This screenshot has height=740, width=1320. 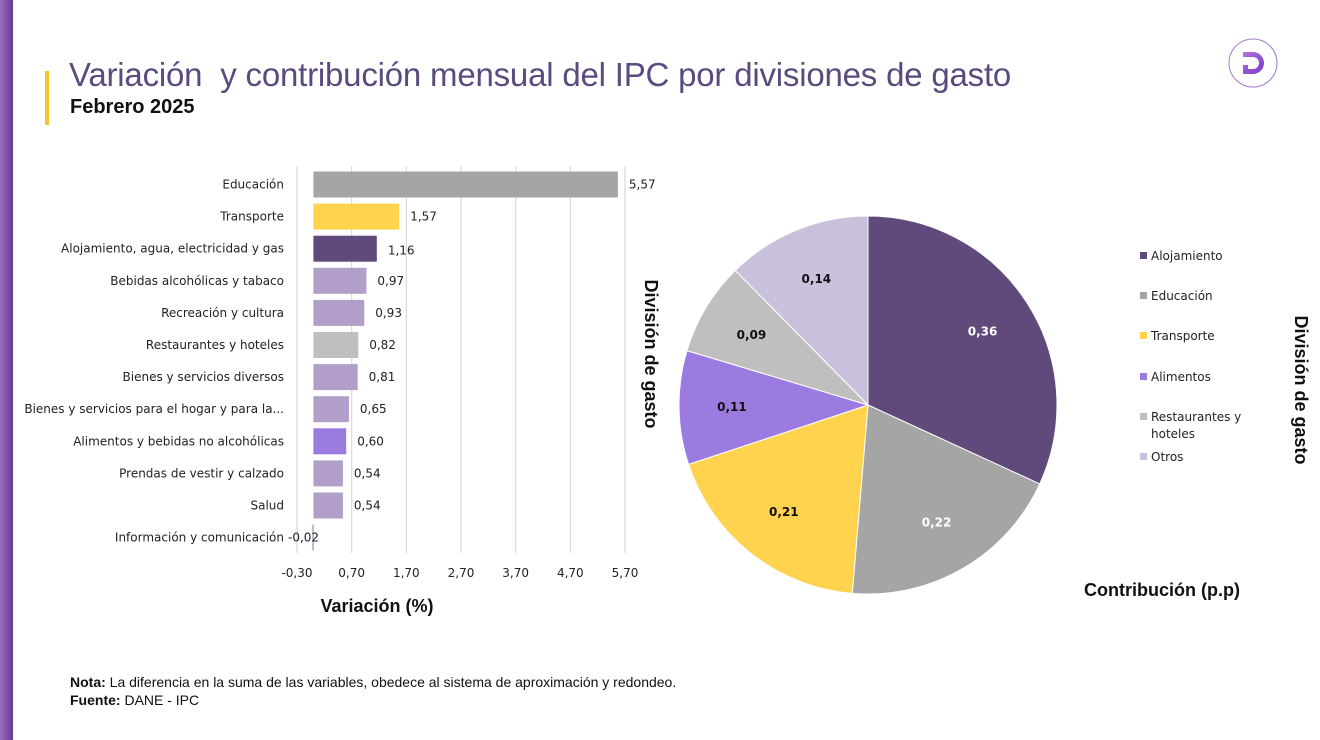 What do you see at coordinates (406, 573) in the screenshot?
I see `x-tick-label: 1,70` at bounding box center [406, 573].